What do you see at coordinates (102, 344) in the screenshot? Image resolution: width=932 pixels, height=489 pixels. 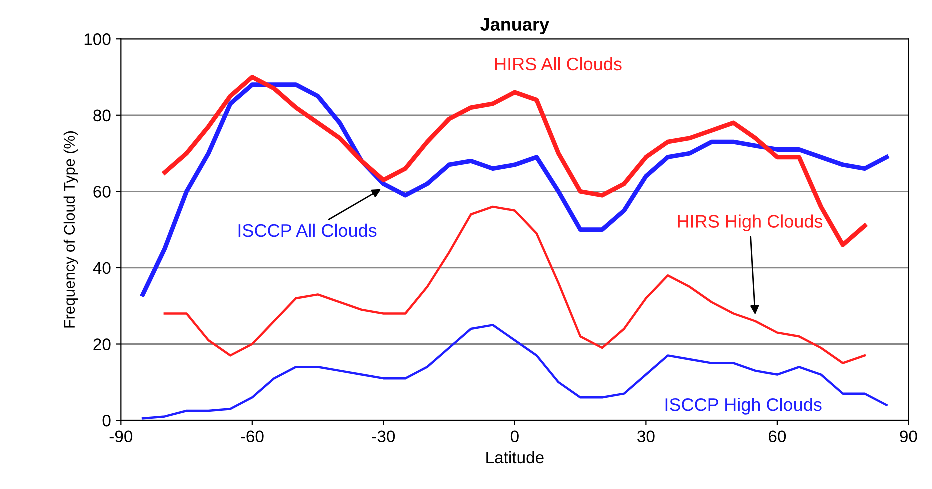 I see `y-tick-label: 20` at bounding box center [102, 344].